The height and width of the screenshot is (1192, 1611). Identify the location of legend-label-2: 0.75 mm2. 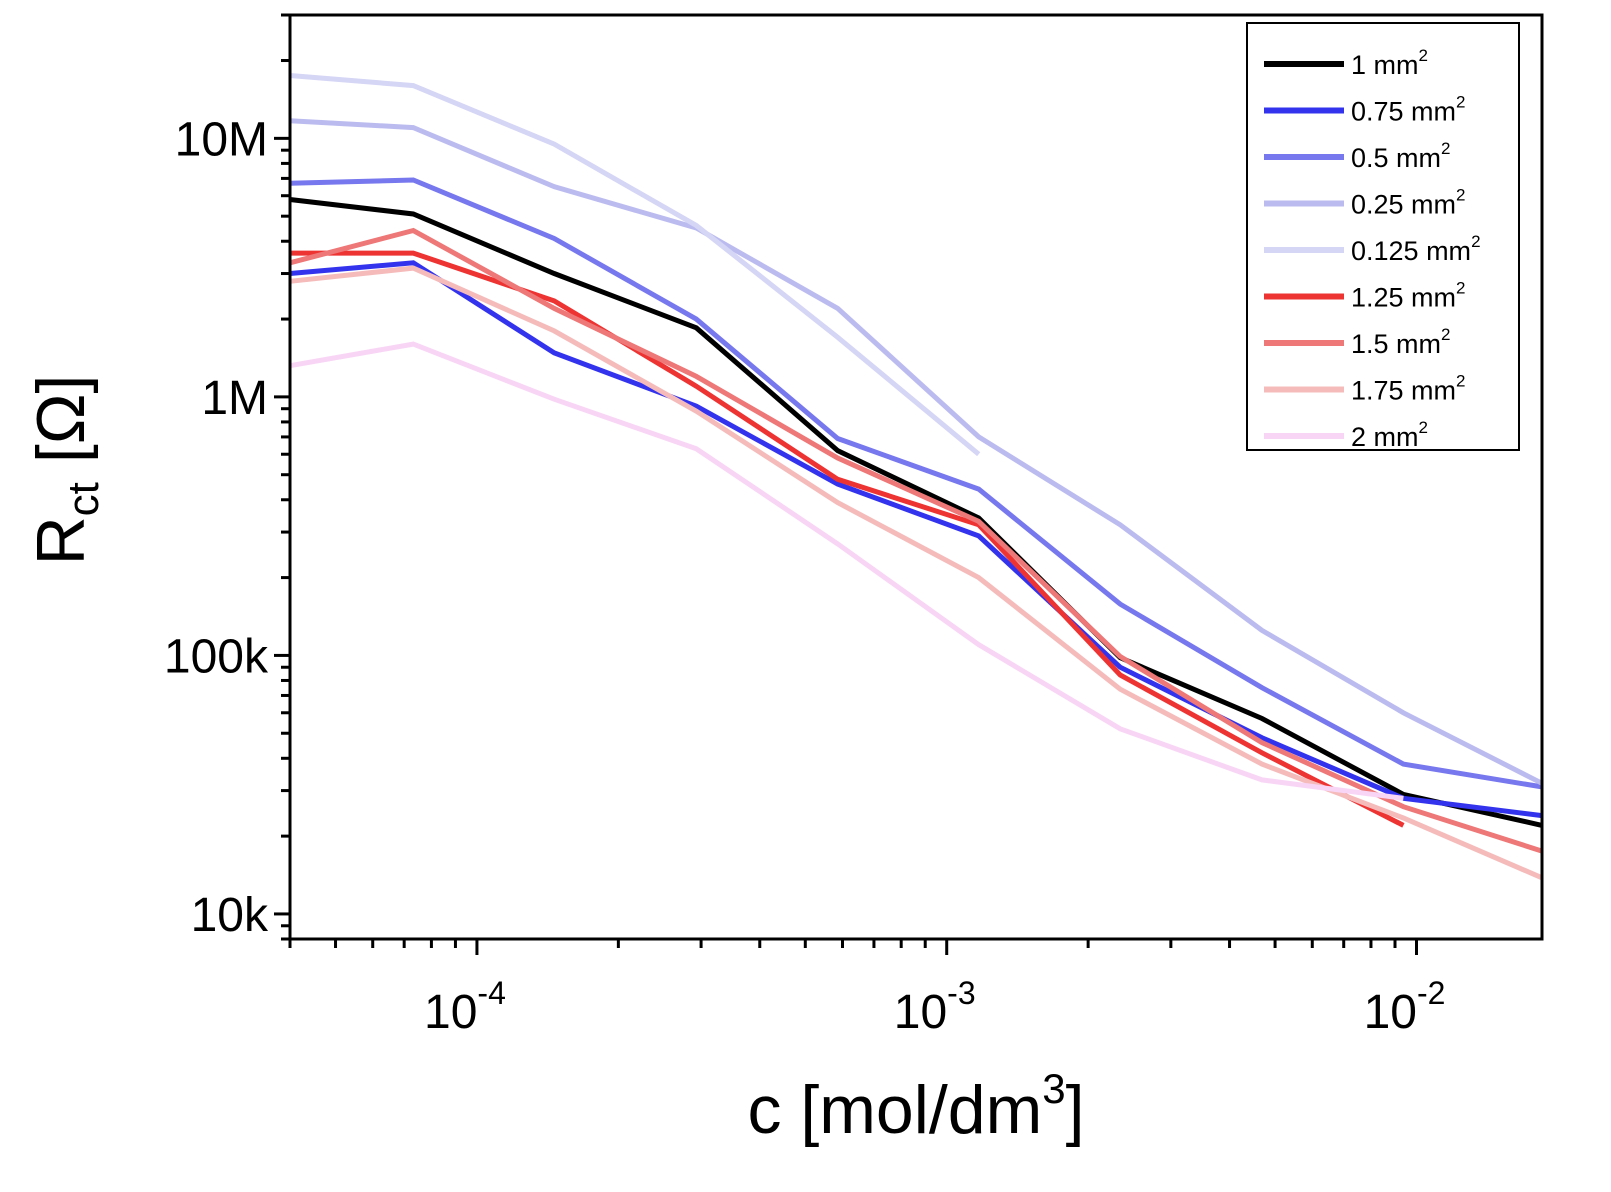
(1408, 110).